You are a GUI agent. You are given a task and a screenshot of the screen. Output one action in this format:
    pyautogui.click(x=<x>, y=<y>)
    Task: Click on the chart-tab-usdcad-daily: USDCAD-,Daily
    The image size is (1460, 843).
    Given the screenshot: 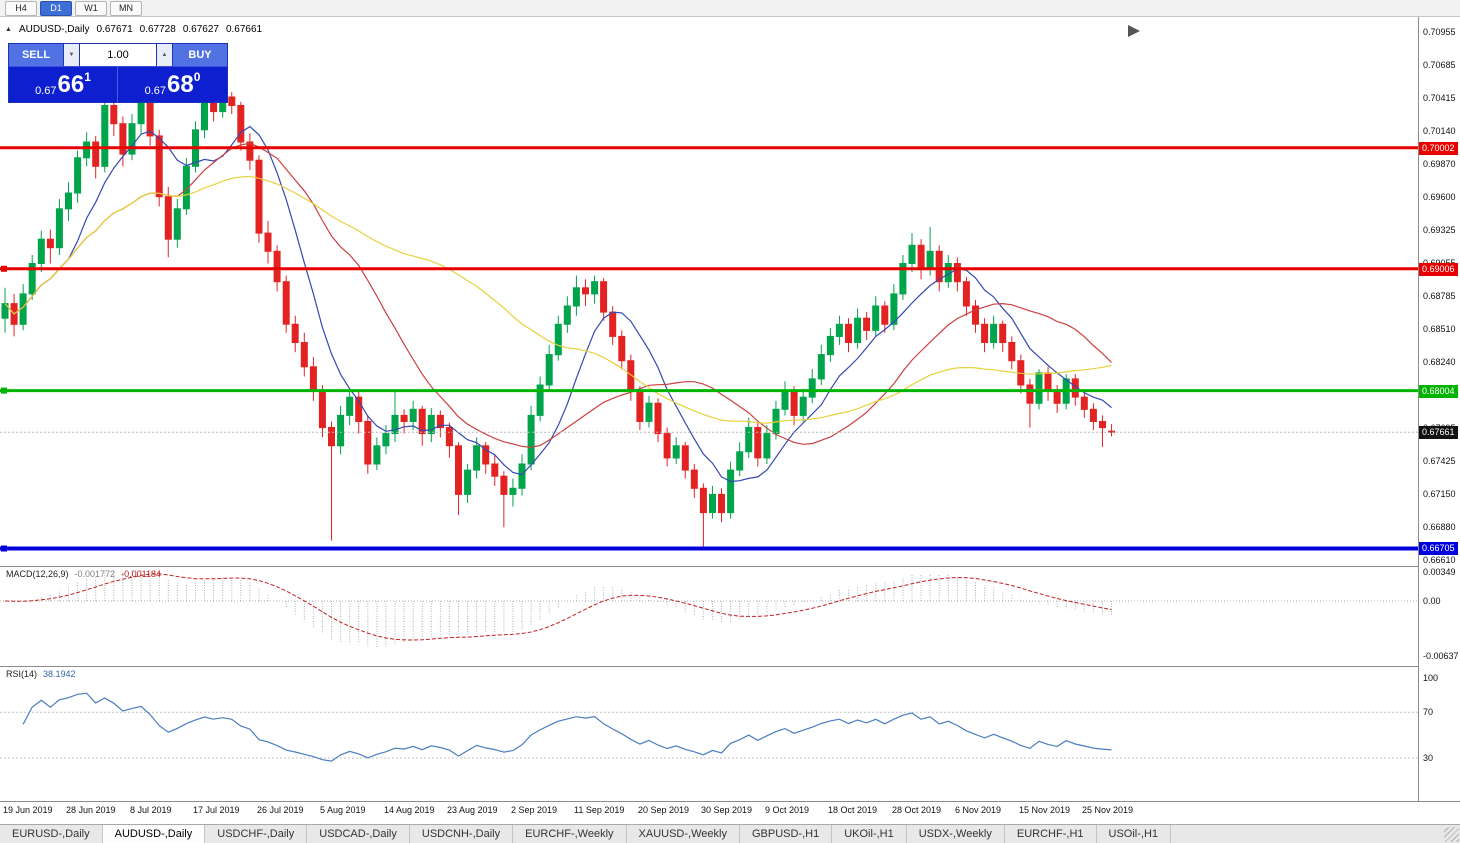 What is the action you would take?
    pyautogui.click(x=358, y=834)
    